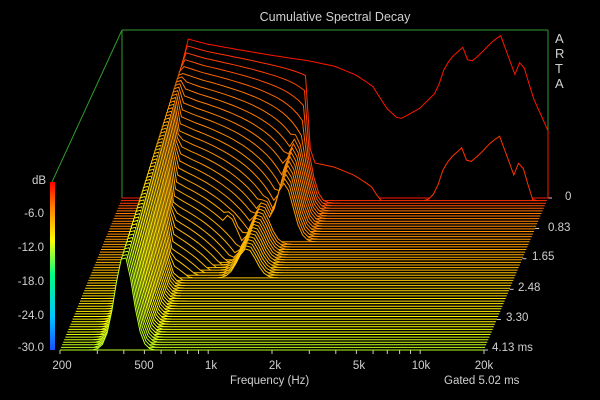  What do you see at coordinates (421, 366) in the screenshot?
I see `x-tick-label: 10k` at bounding box center [421, 366].